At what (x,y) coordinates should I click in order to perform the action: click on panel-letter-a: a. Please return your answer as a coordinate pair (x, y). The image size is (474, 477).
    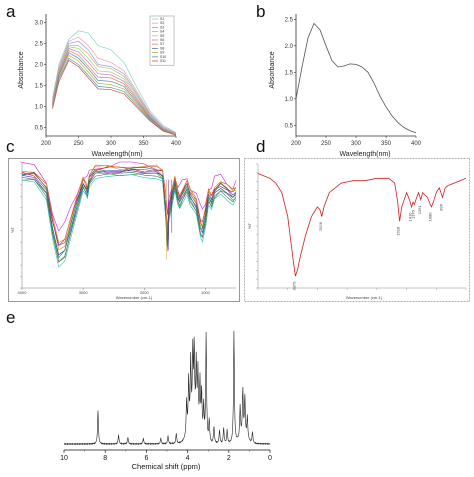
    Looking at the image, I should click on (11, 11).